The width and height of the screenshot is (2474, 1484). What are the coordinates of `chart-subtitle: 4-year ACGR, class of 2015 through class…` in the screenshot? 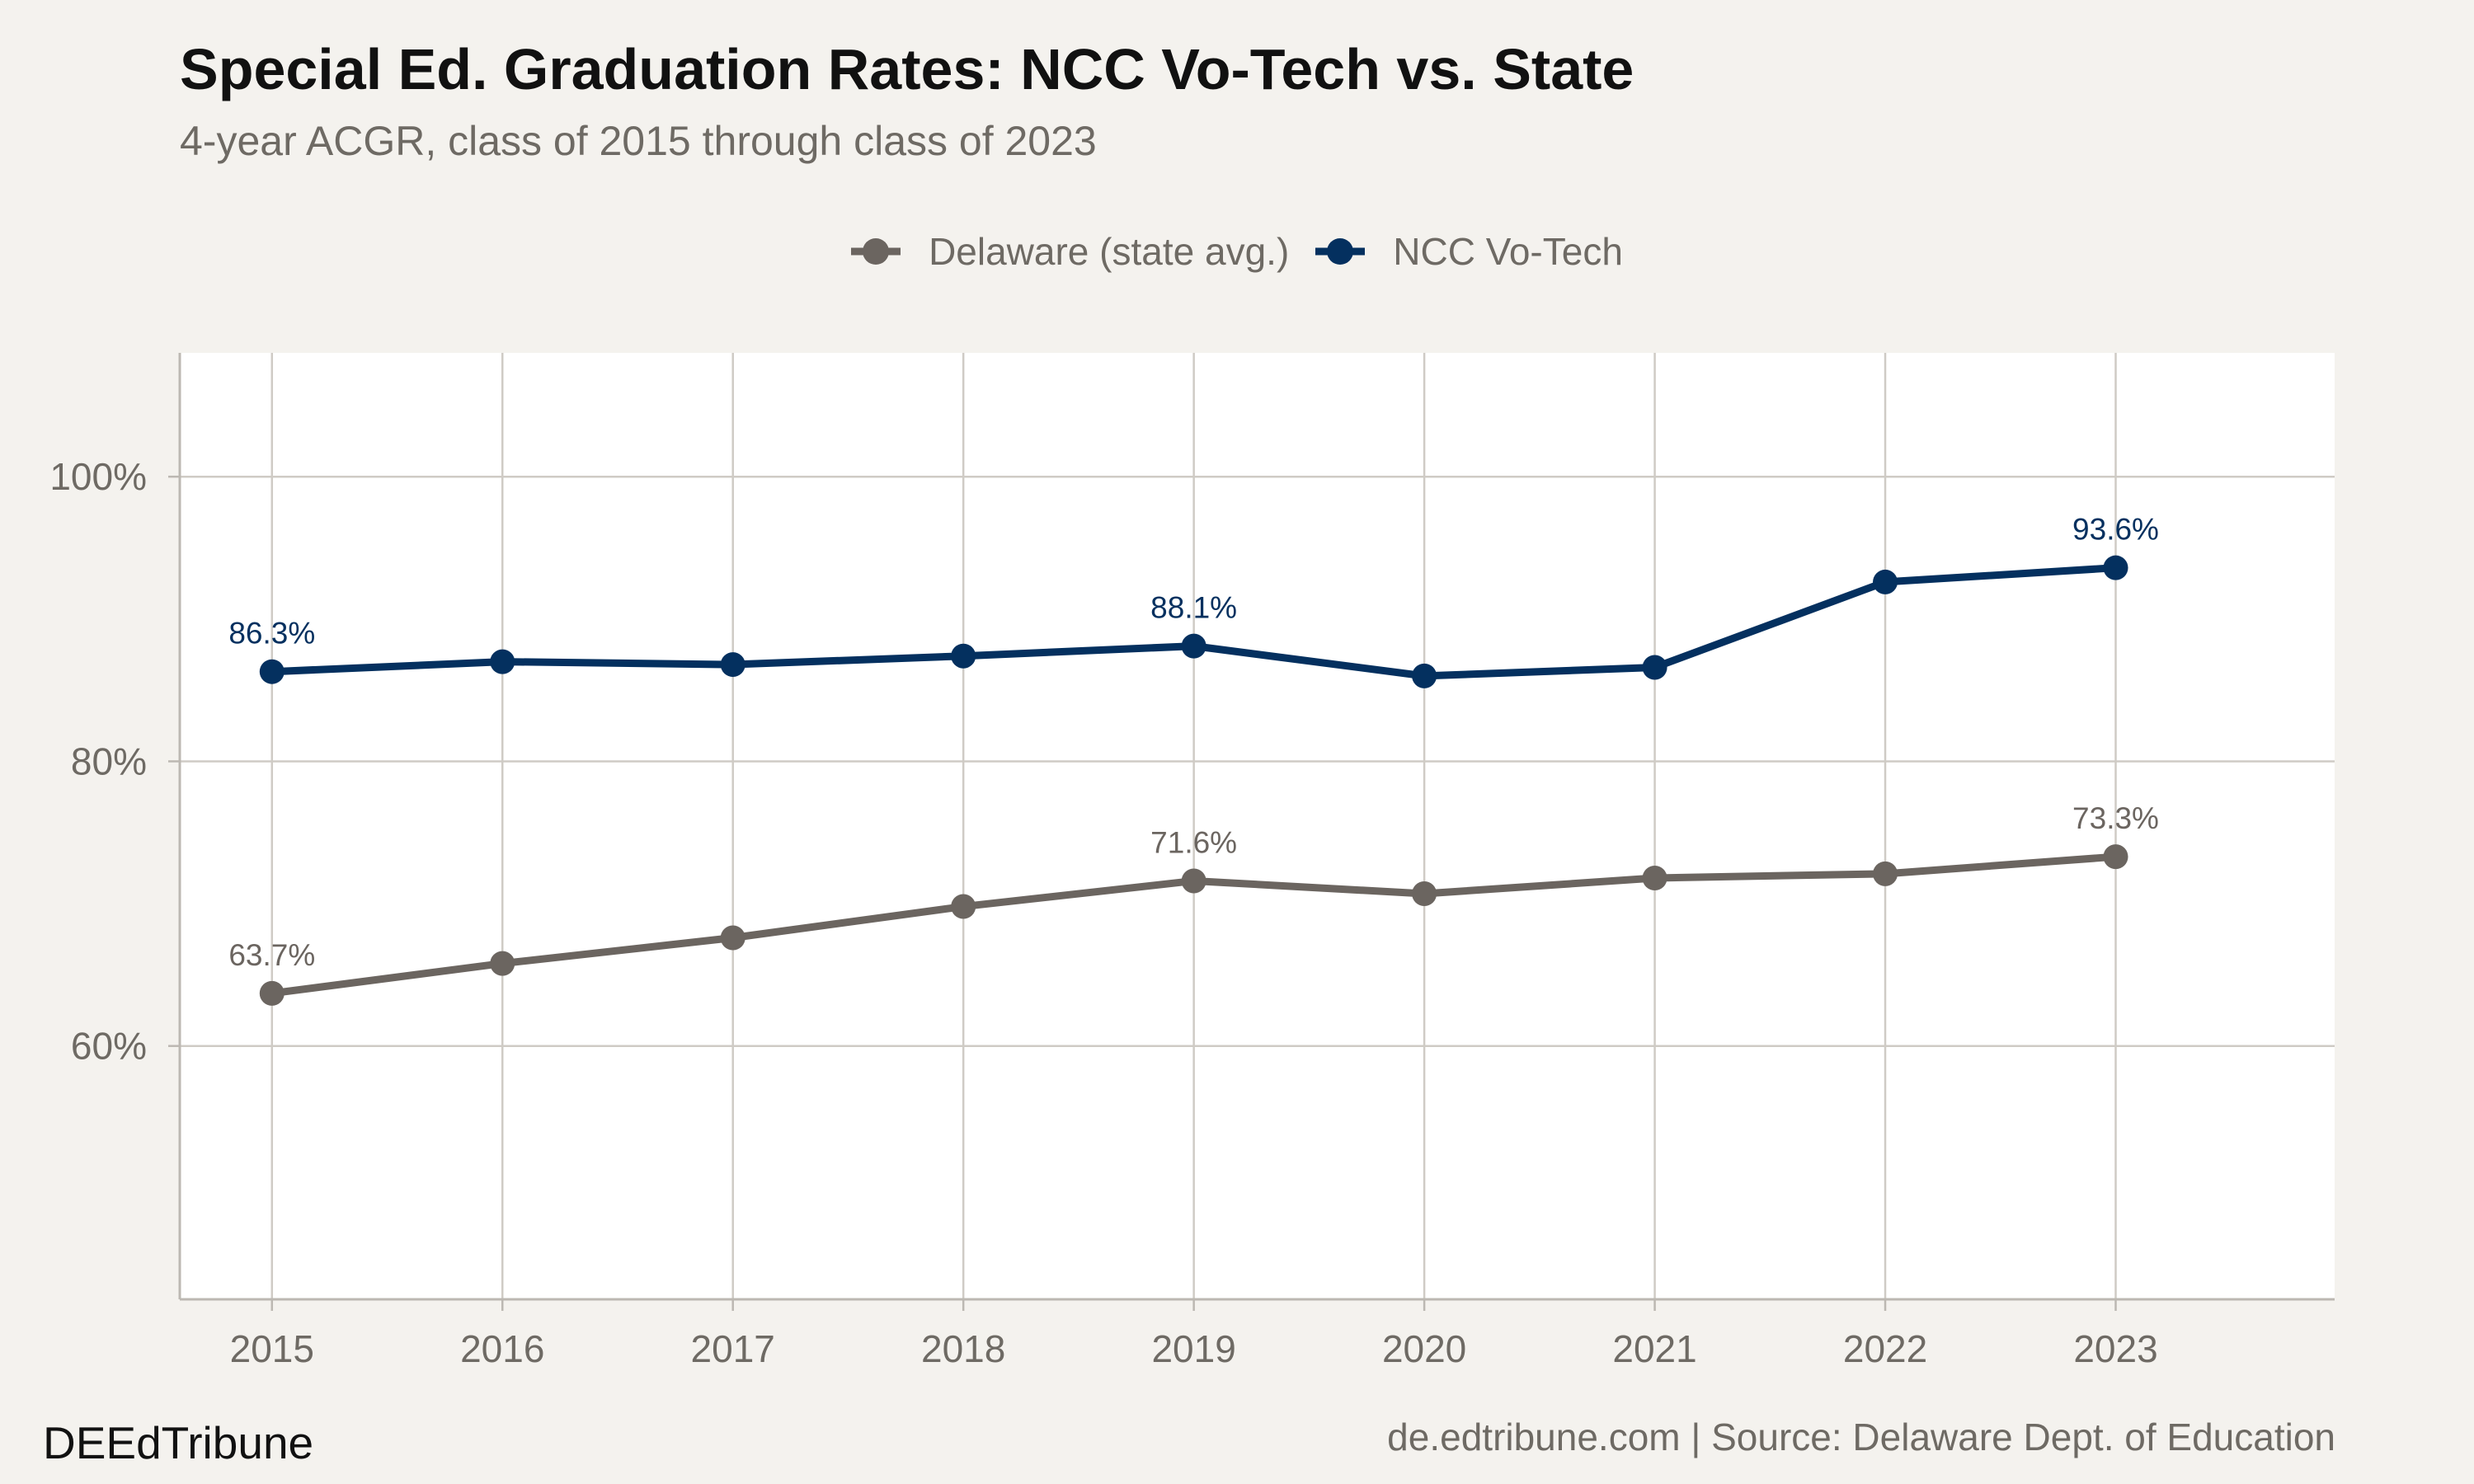 It's located at (638, 141).